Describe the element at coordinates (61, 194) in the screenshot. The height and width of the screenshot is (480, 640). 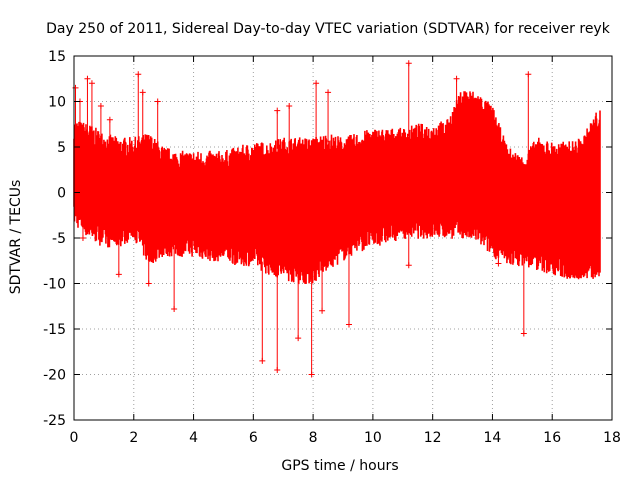
I see `y-tick-label: 0` at that location.